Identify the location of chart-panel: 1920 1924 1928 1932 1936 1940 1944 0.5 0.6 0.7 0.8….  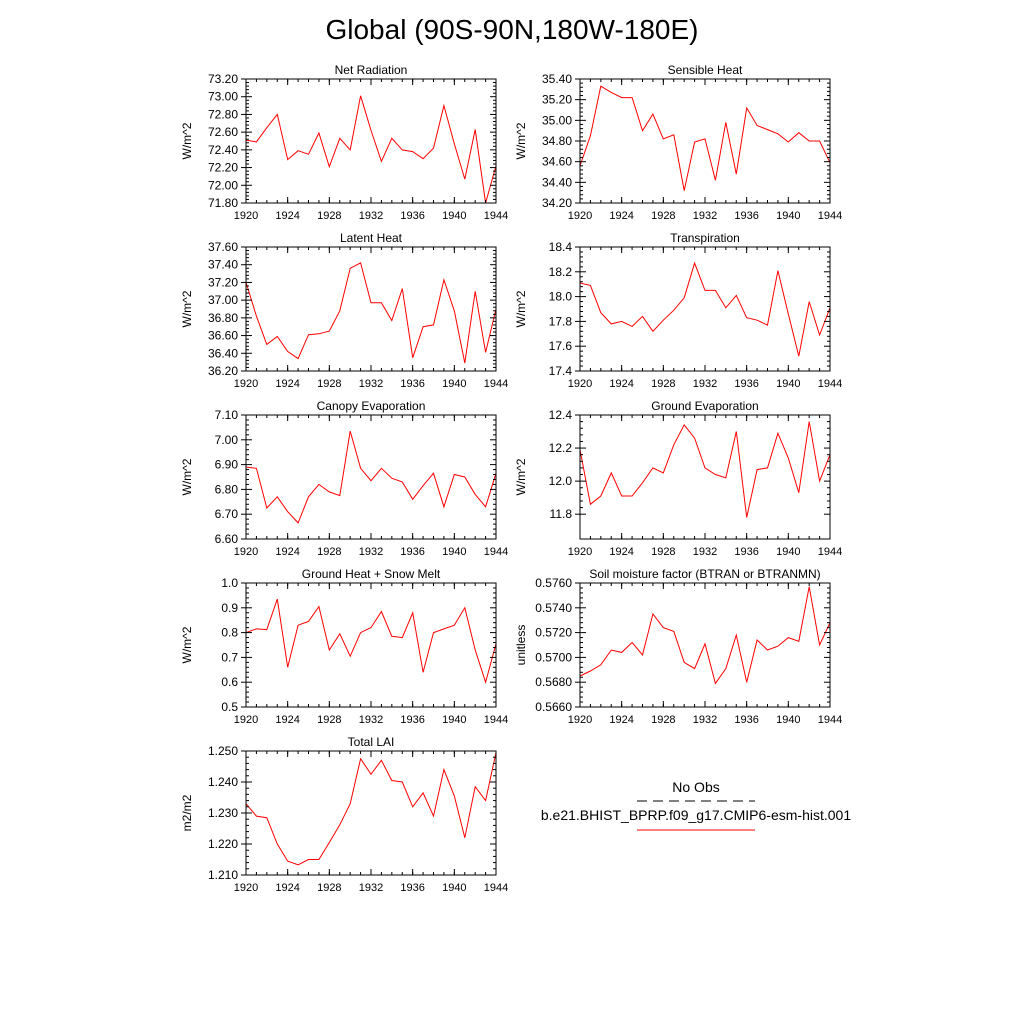
(344, 646).